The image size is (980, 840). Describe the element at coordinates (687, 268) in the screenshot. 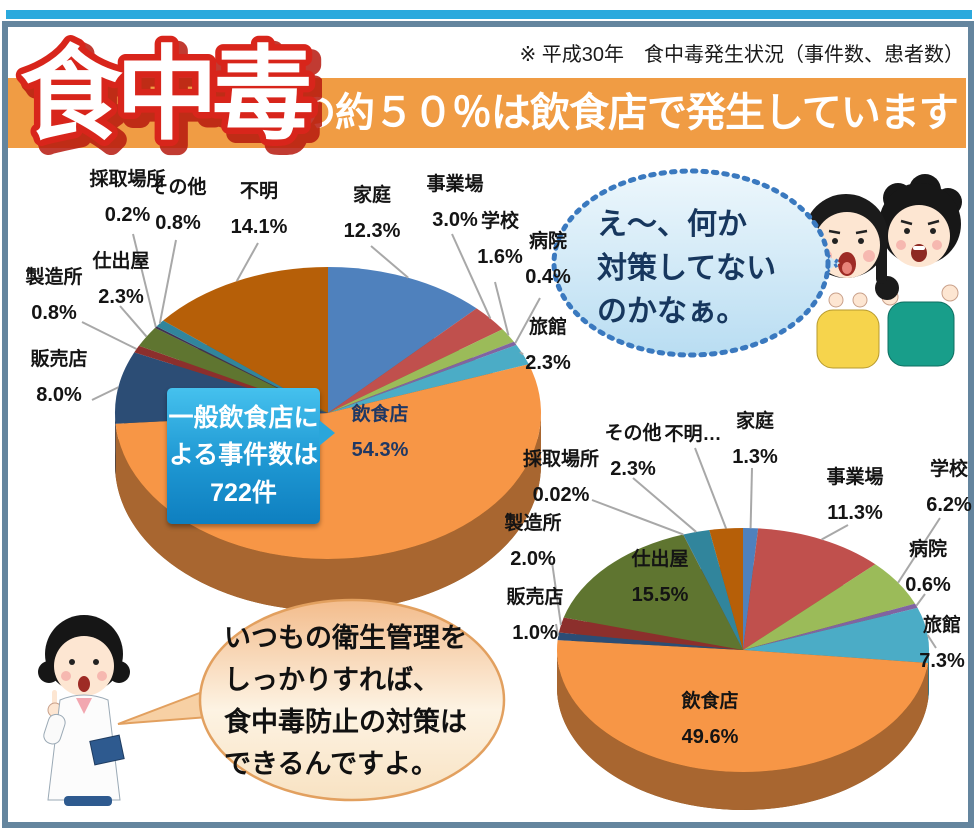

I see `kids-speech-text: え～、何か 対策してない のかなぁ。` at that location.